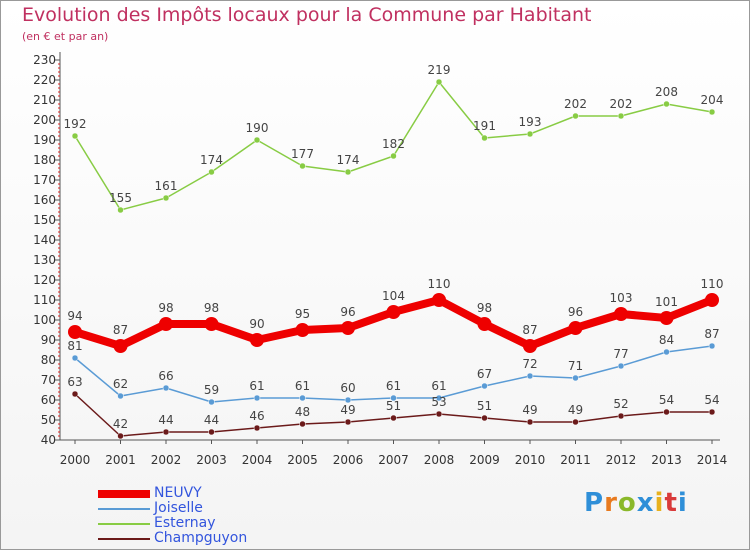 The height and width of the screenshot is (550, 750). I want to click on data-label-joiselle: 77, so click(620, 354).